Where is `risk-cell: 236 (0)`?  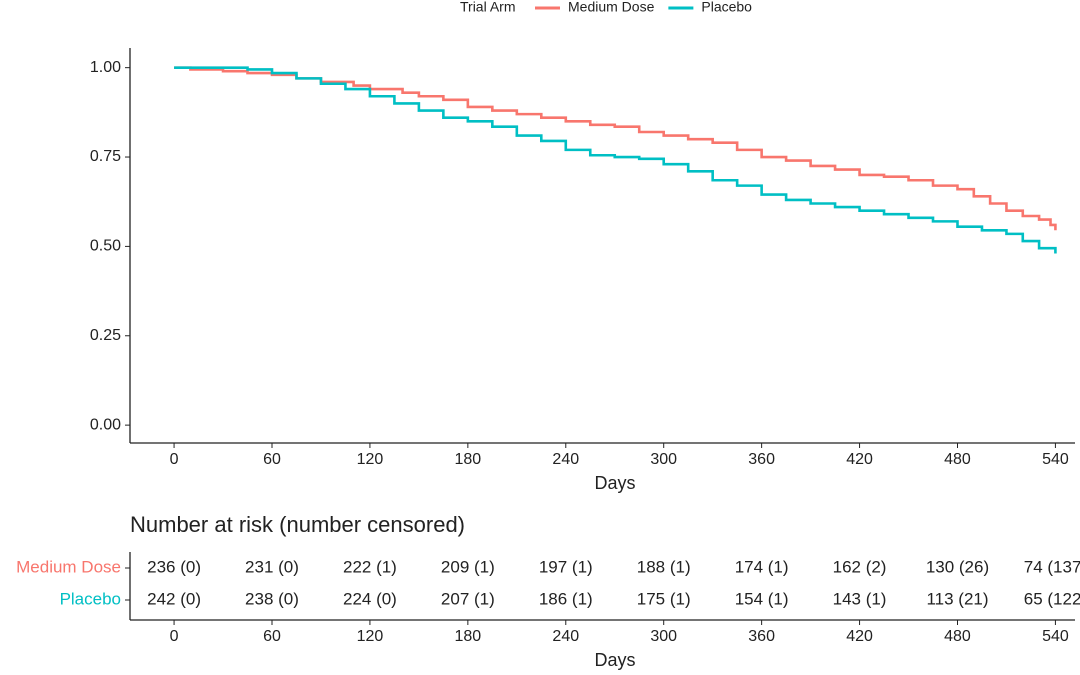 risk-cell: 236 (0) is located at coordinates (174, 566).